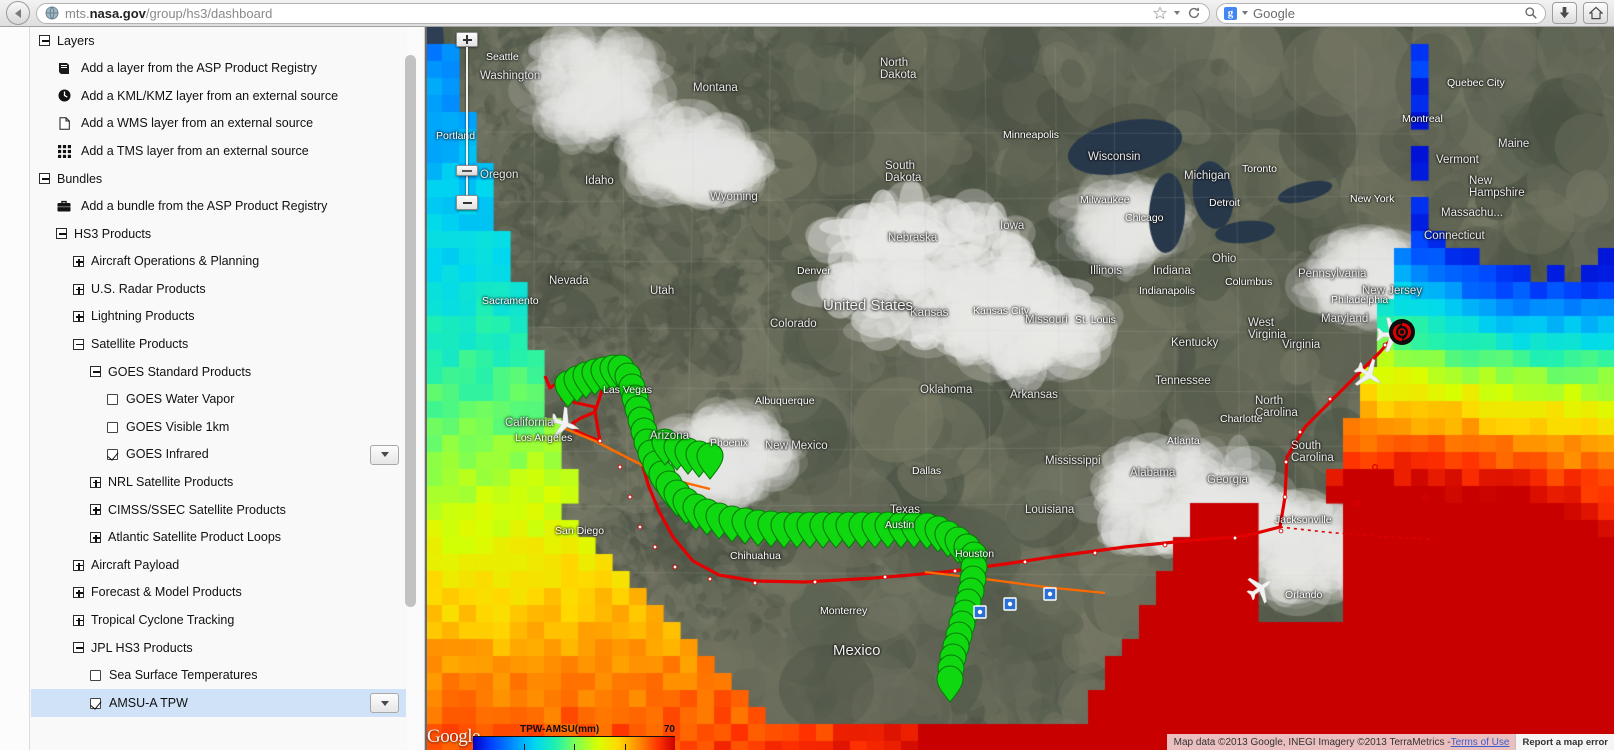 This screenshot has width=1614, height=750. I want to click on tree-row-label: Aircraft Operations & Planning, so click(175, 261).